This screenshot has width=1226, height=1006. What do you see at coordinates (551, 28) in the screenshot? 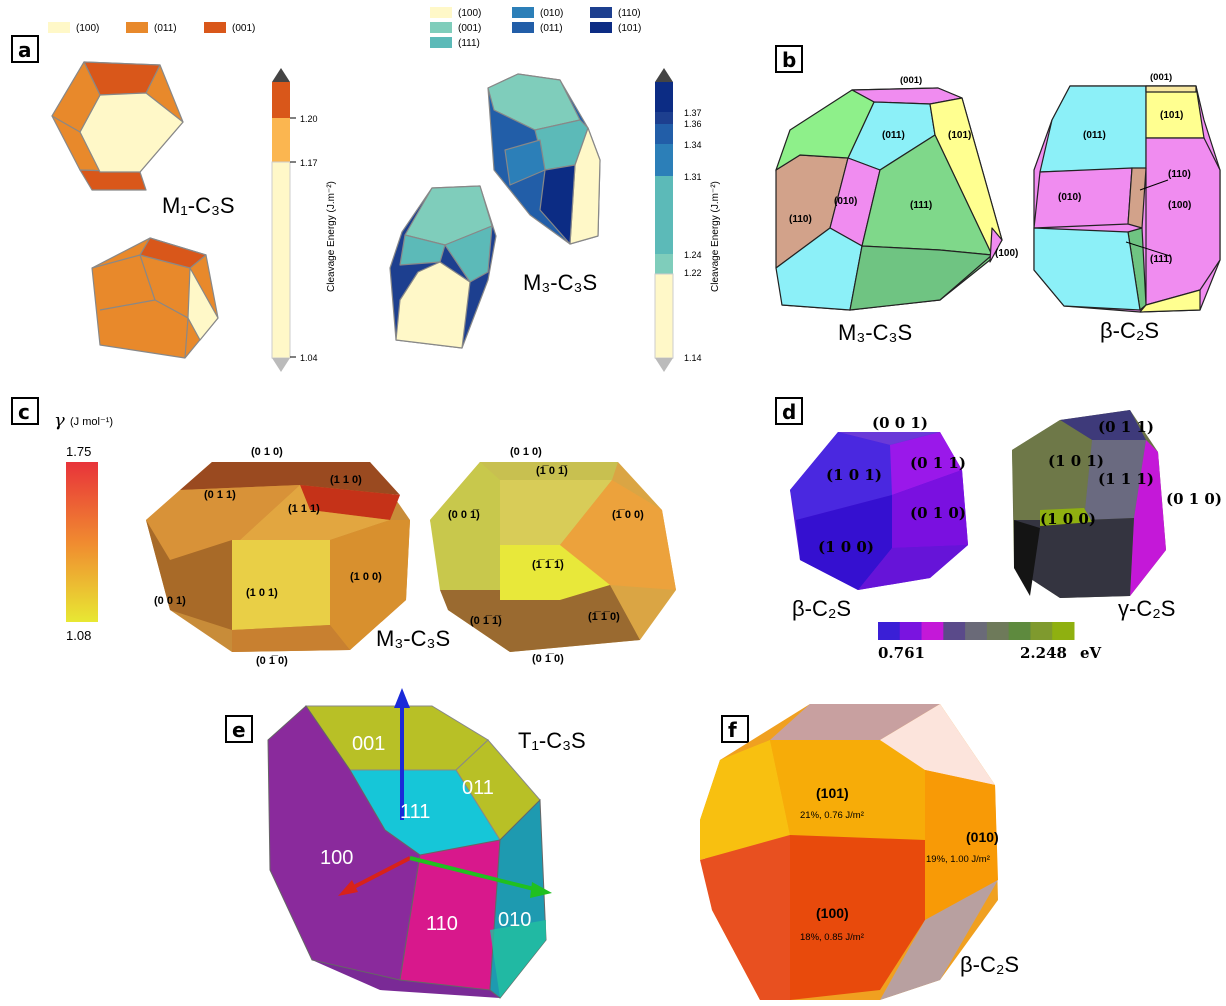
I see `m3-legend-label: (011)` at bounding box center [551, 28].